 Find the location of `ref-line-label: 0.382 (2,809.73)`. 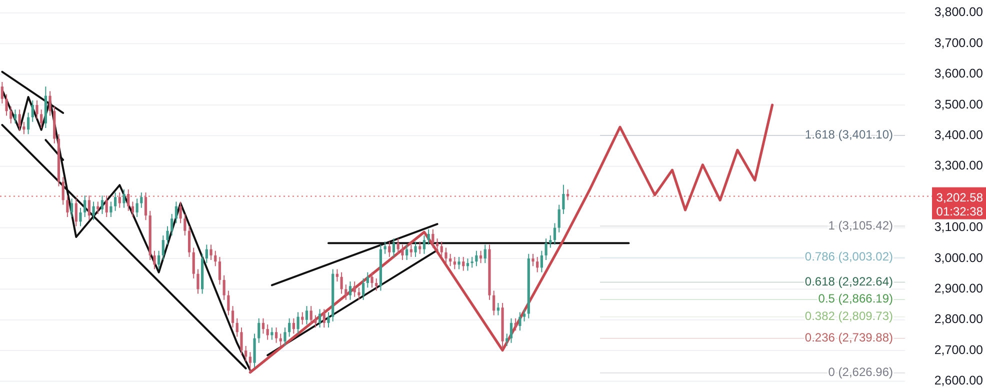

ref-line-label: 0.382 (2,809.73) is located at coordinates (848, 316).